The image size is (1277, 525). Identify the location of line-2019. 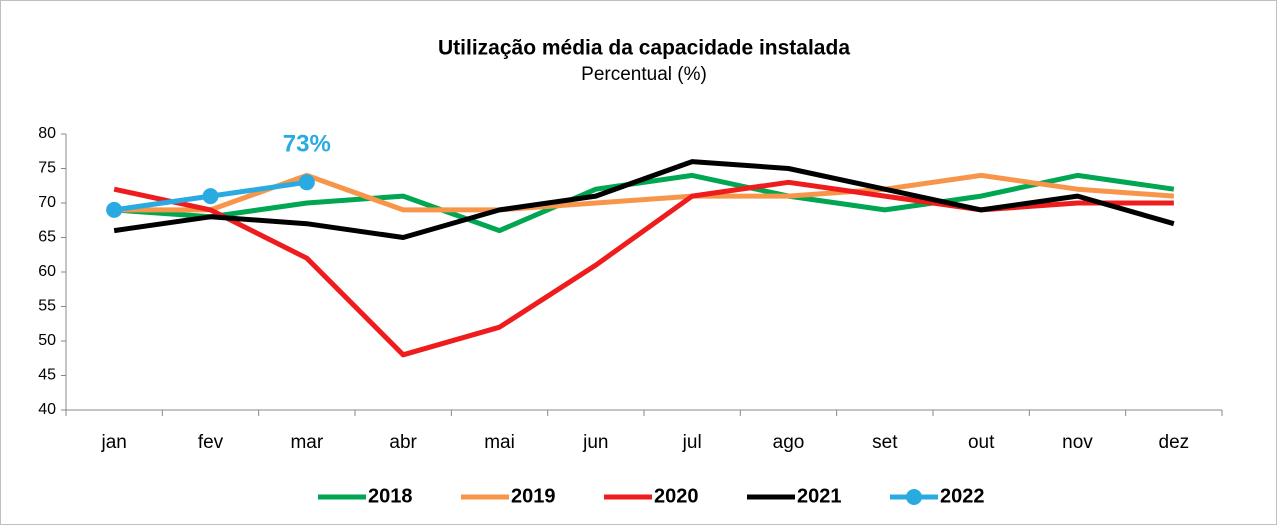
(644, 192).